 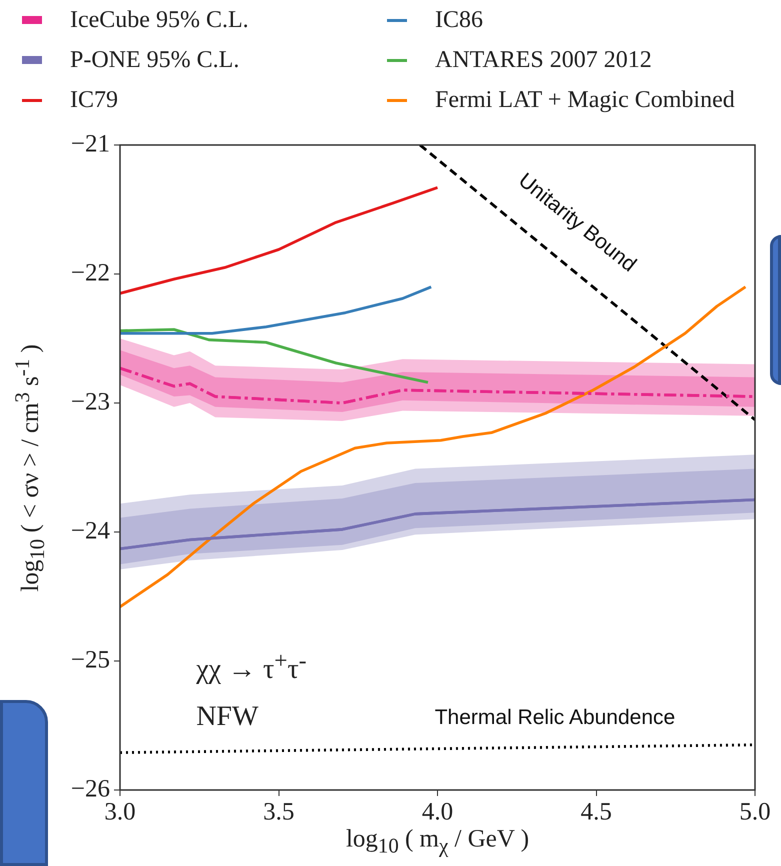 I want to click on legend-label: IC86, so click(x=459, y=20).